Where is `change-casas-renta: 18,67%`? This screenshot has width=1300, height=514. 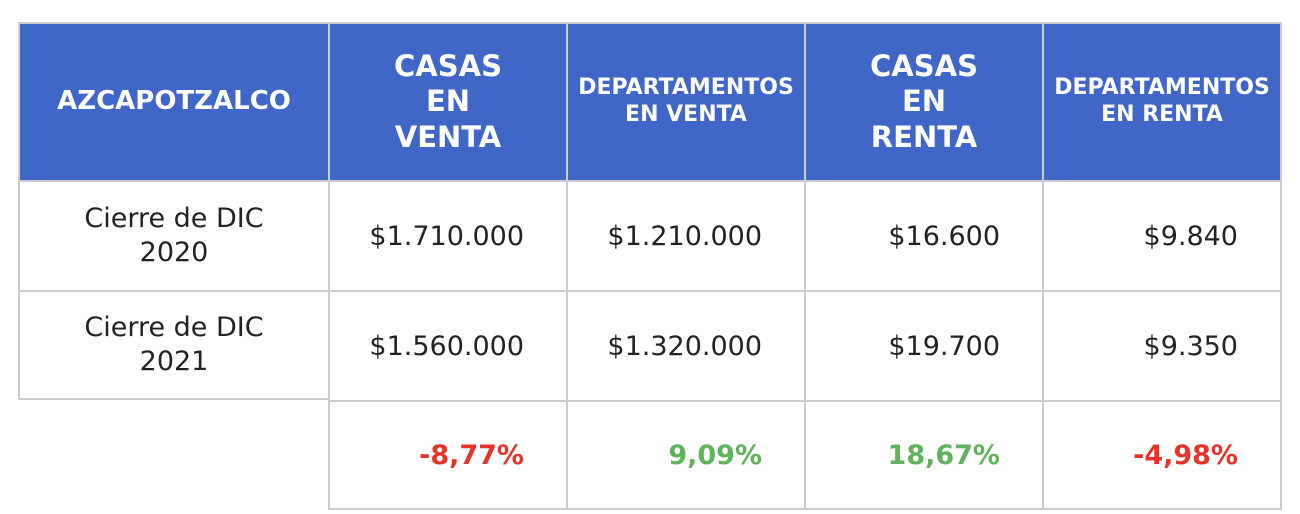
change-casas-renta: 18,67% is located at coordinates (924, 455).